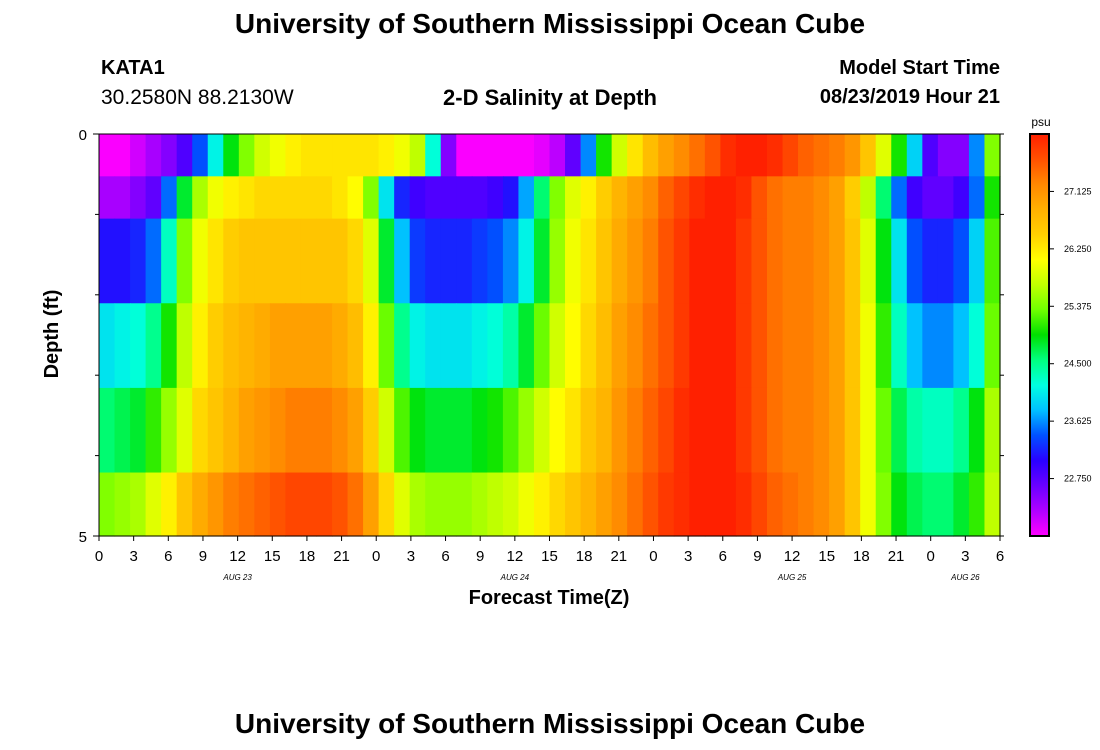 The height and width of the screenshot is (750, 1100). What do you see at coordinates (919, 68) in the screenshot?
I see `model-start-label: Model Start Time` at bounding box center [919, 68].